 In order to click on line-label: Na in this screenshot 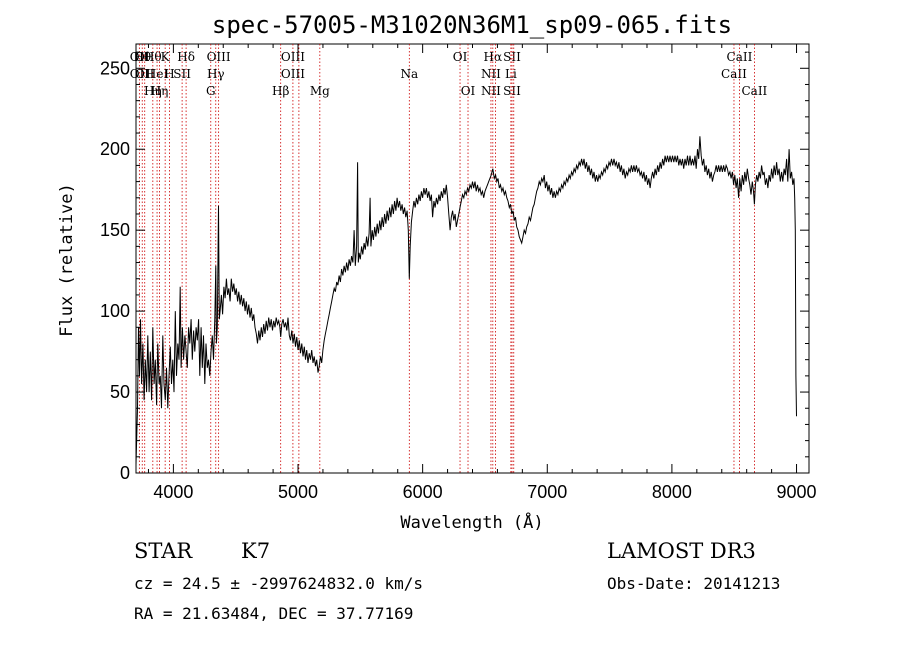, I will do `click(409, 74)`.